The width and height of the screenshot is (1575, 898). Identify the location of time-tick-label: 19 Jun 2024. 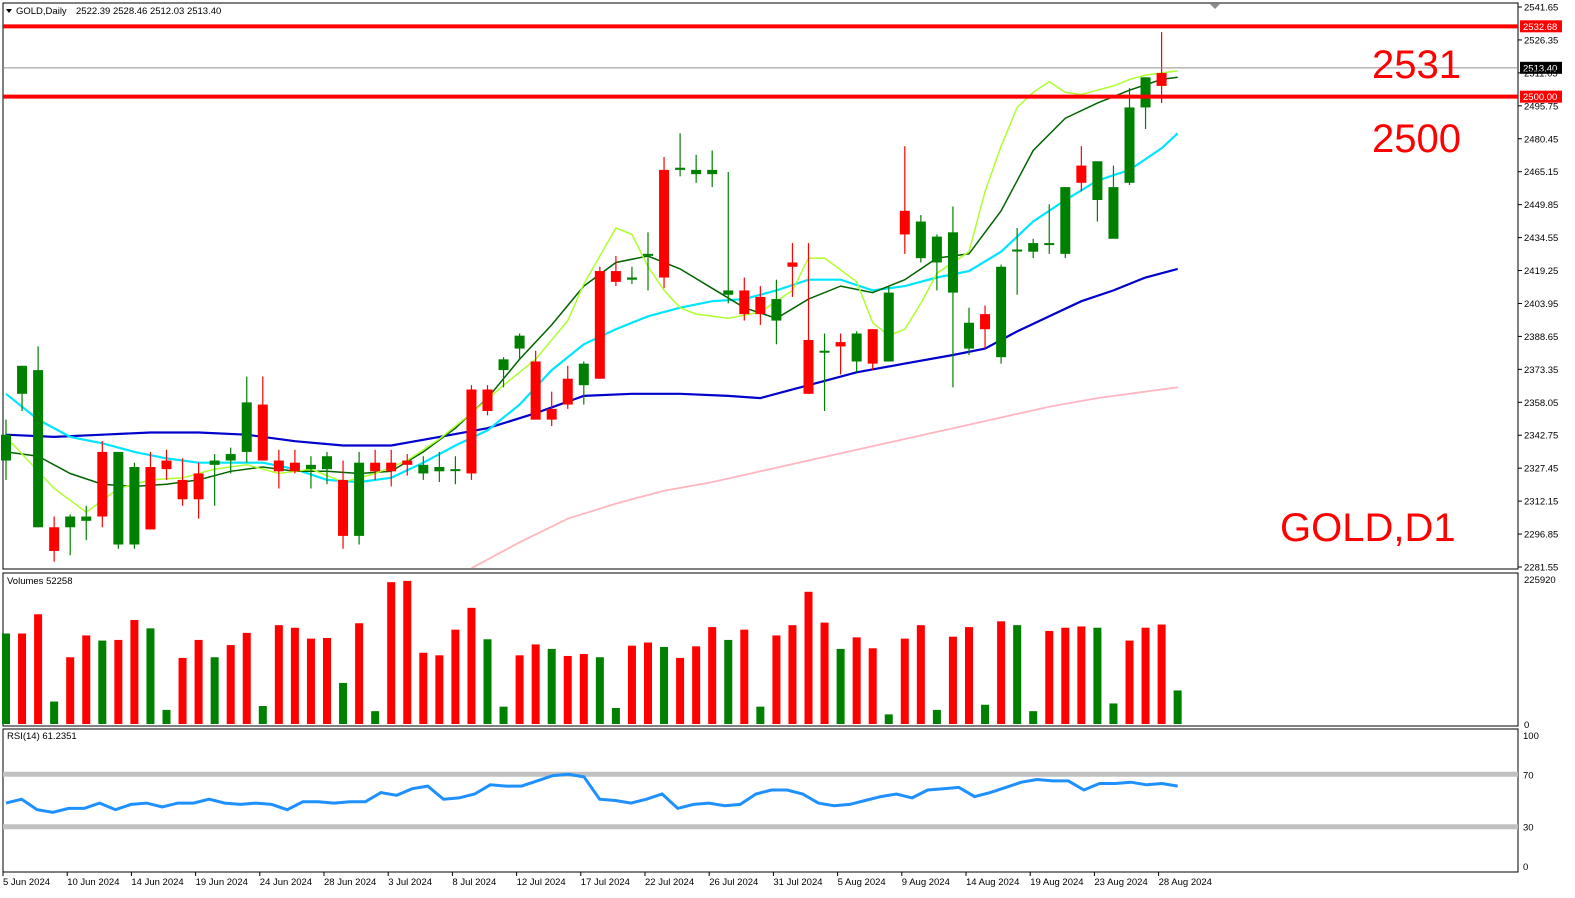
(222, 882).